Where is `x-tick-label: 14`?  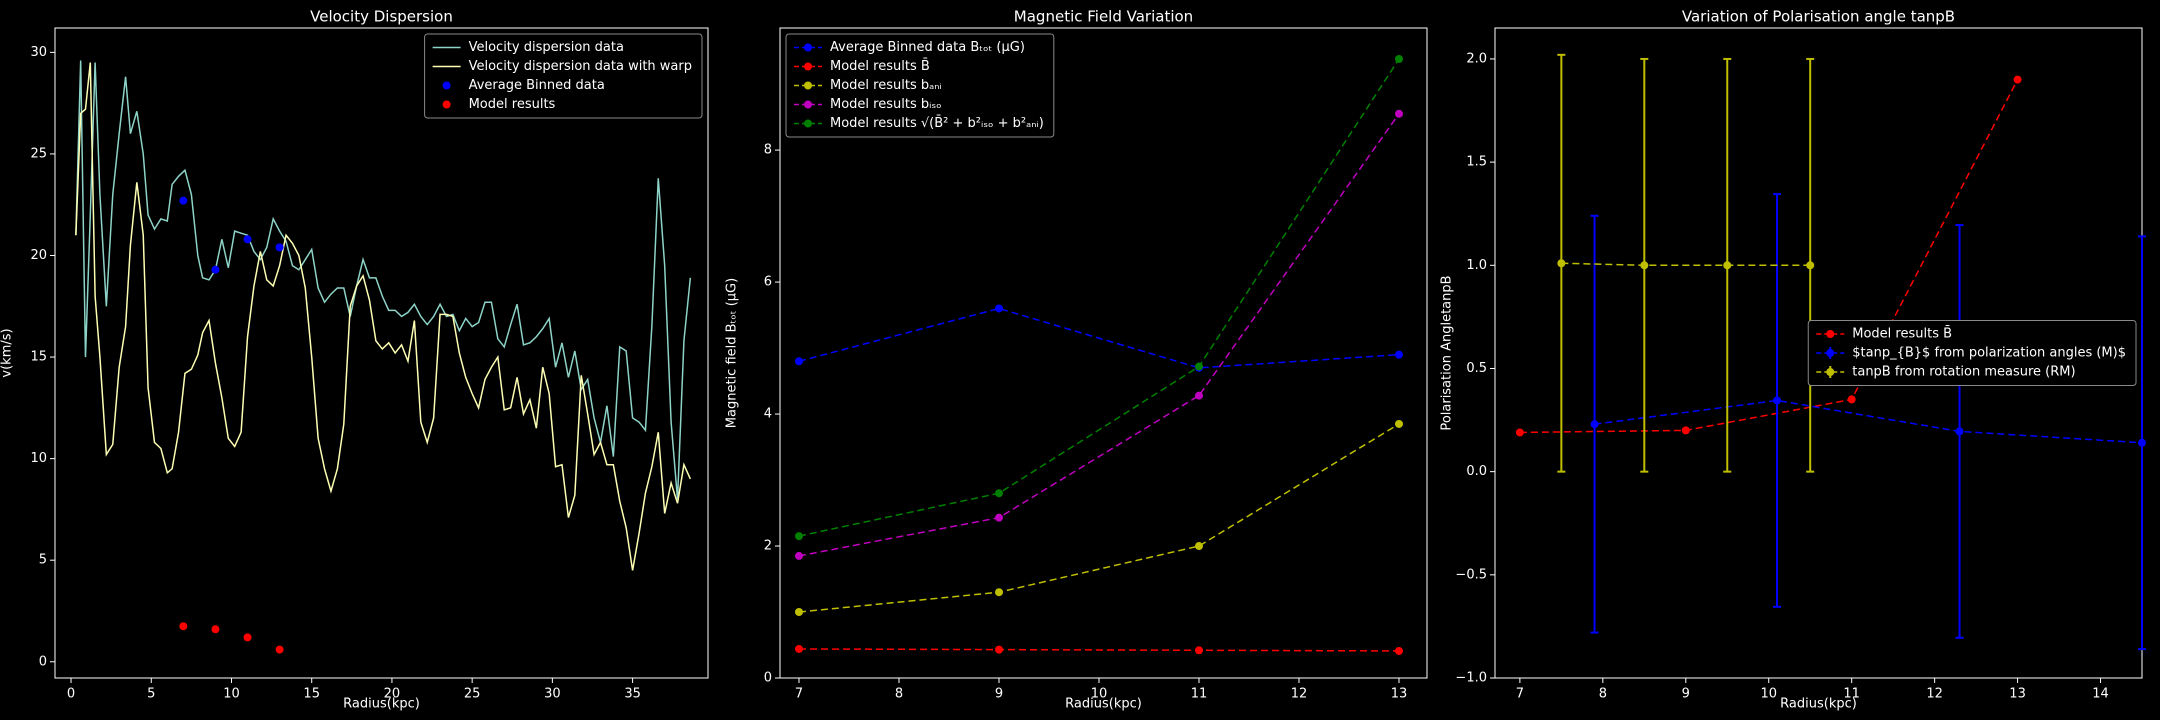
x-tick-label: 14 is located at coordinates (2100, 694).